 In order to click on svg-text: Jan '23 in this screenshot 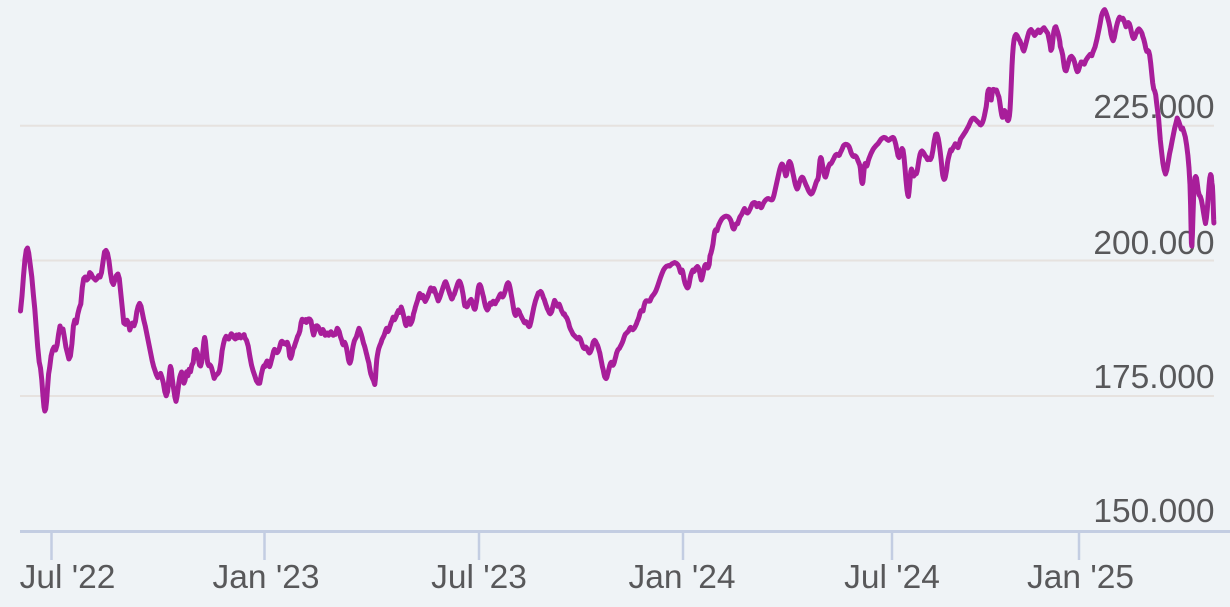, I will do `click(266, 577)`.